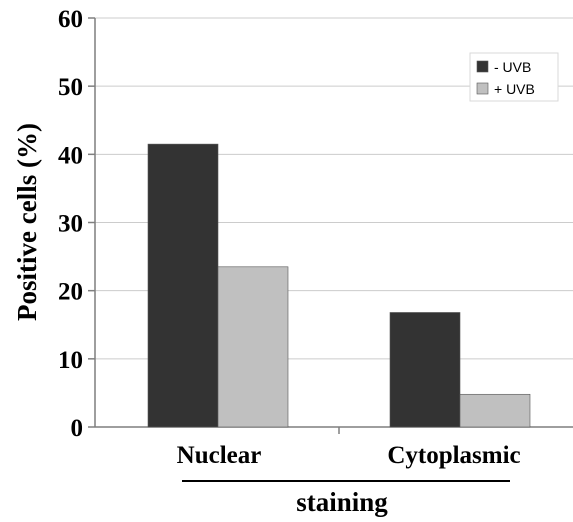  Describe the element at coordinates (514, 77) in the screenshot. I see `legend: - UVB + UVB` at that location.